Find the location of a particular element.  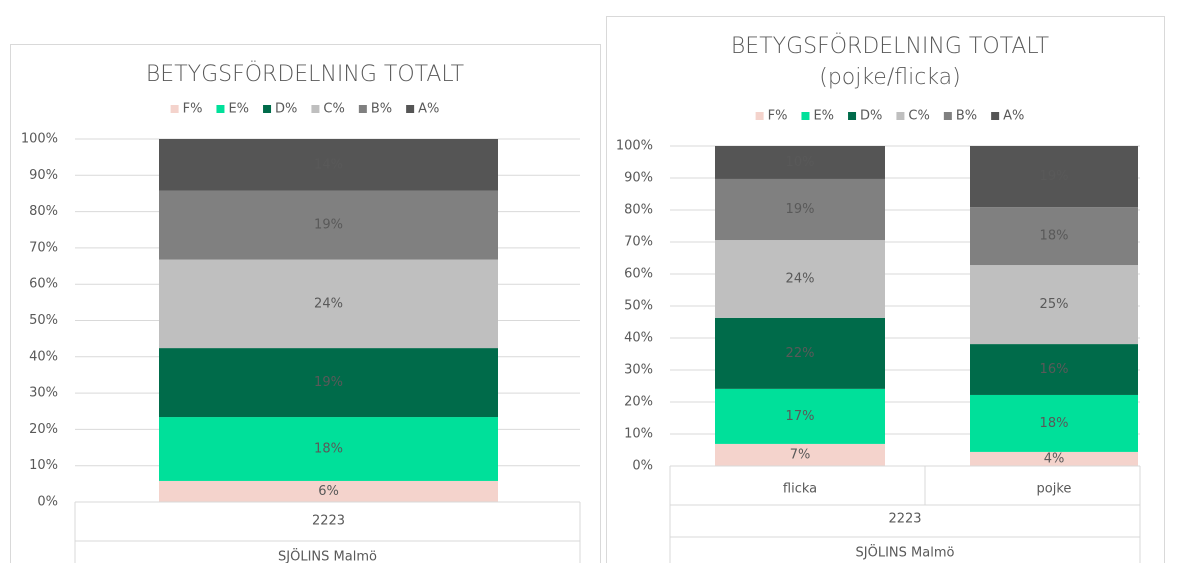

value-label: 17% is located at coordinates (800, 416).